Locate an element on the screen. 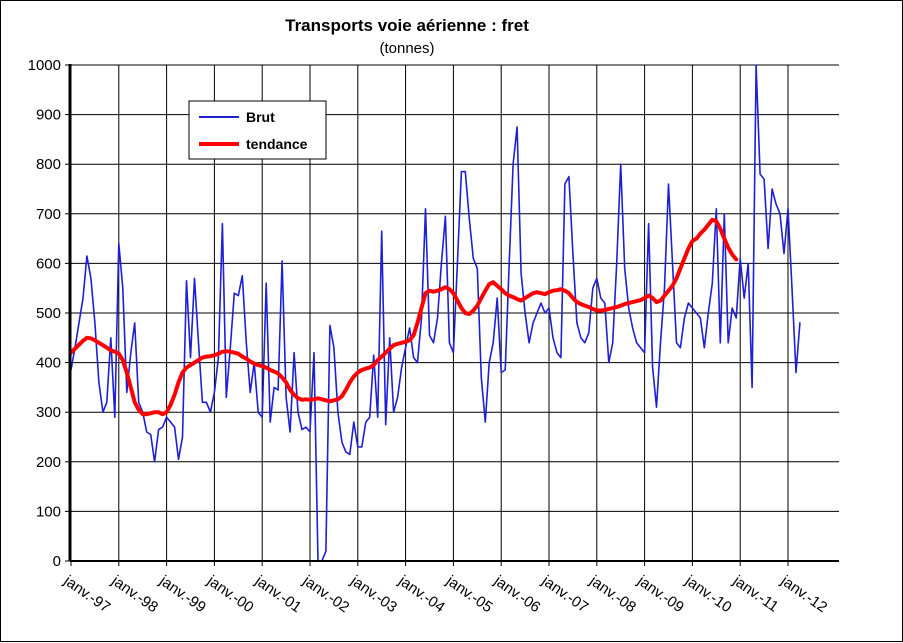 This screenshot has width=903, height=643. legend-box is located at coordinates (257, 130).